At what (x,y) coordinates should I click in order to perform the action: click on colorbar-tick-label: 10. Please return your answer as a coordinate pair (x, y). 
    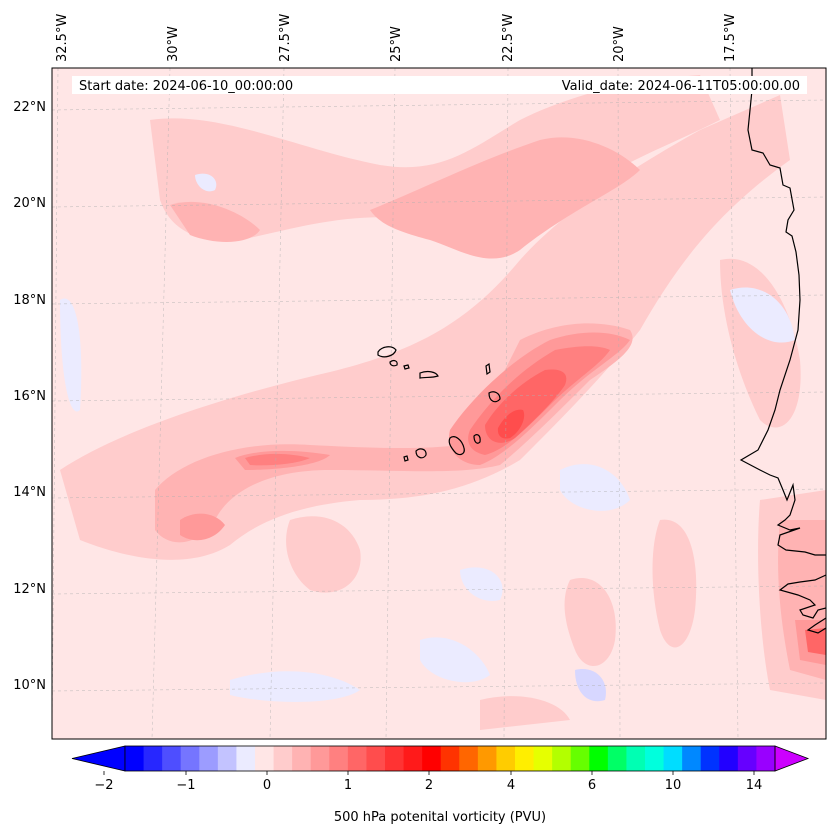
    Looking at the image, I should click on (673, 785).